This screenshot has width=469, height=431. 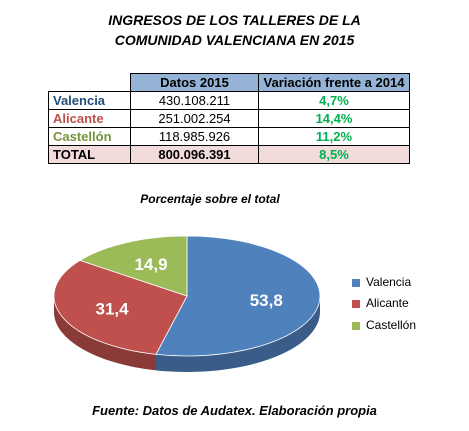 I want to click on pie-label-castellón: 14,9, so click(x=150, y=264).